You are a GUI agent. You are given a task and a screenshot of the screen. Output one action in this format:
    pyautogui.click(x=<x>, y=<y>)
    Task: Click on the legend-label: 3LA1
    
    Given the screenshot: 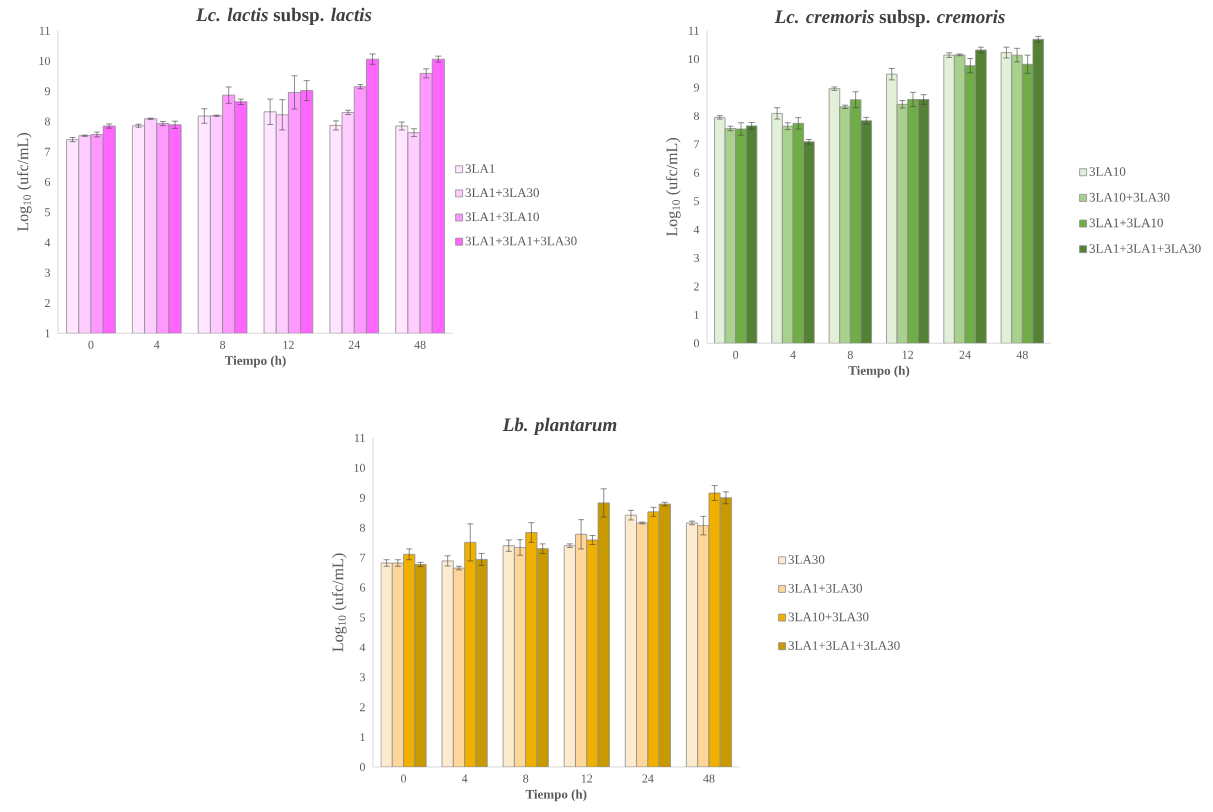 What is the action you would take?
    pyautogui.click(x=480, y=168)
    